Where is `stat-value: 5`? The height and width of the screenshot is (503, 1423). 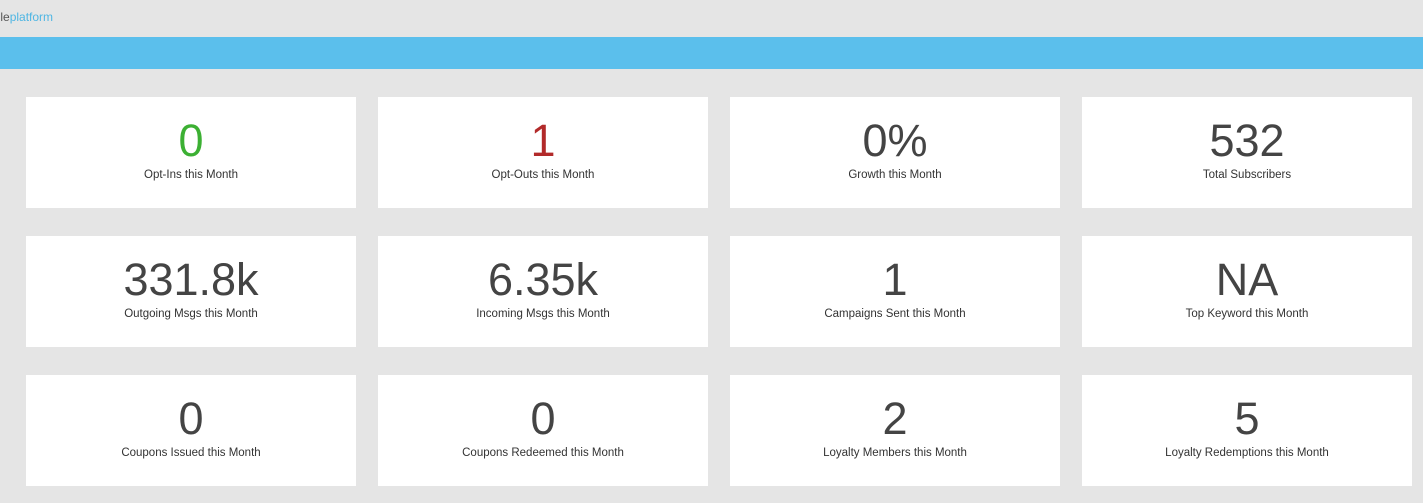 stat-value: 5 is located at coordinates (1247, 418).